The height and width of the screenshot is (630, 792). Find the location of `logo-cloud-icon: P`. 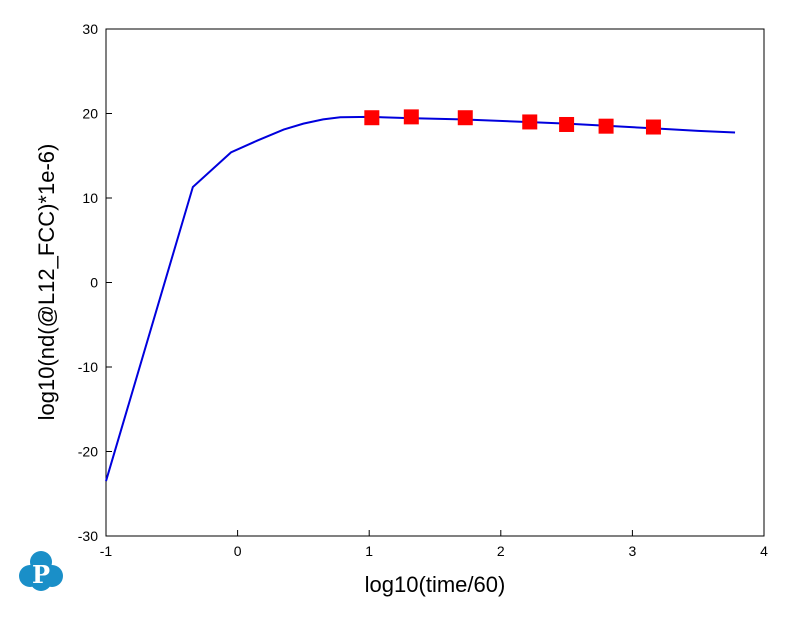

logo-cloud-icon: P is located at coordinates (41, 571).